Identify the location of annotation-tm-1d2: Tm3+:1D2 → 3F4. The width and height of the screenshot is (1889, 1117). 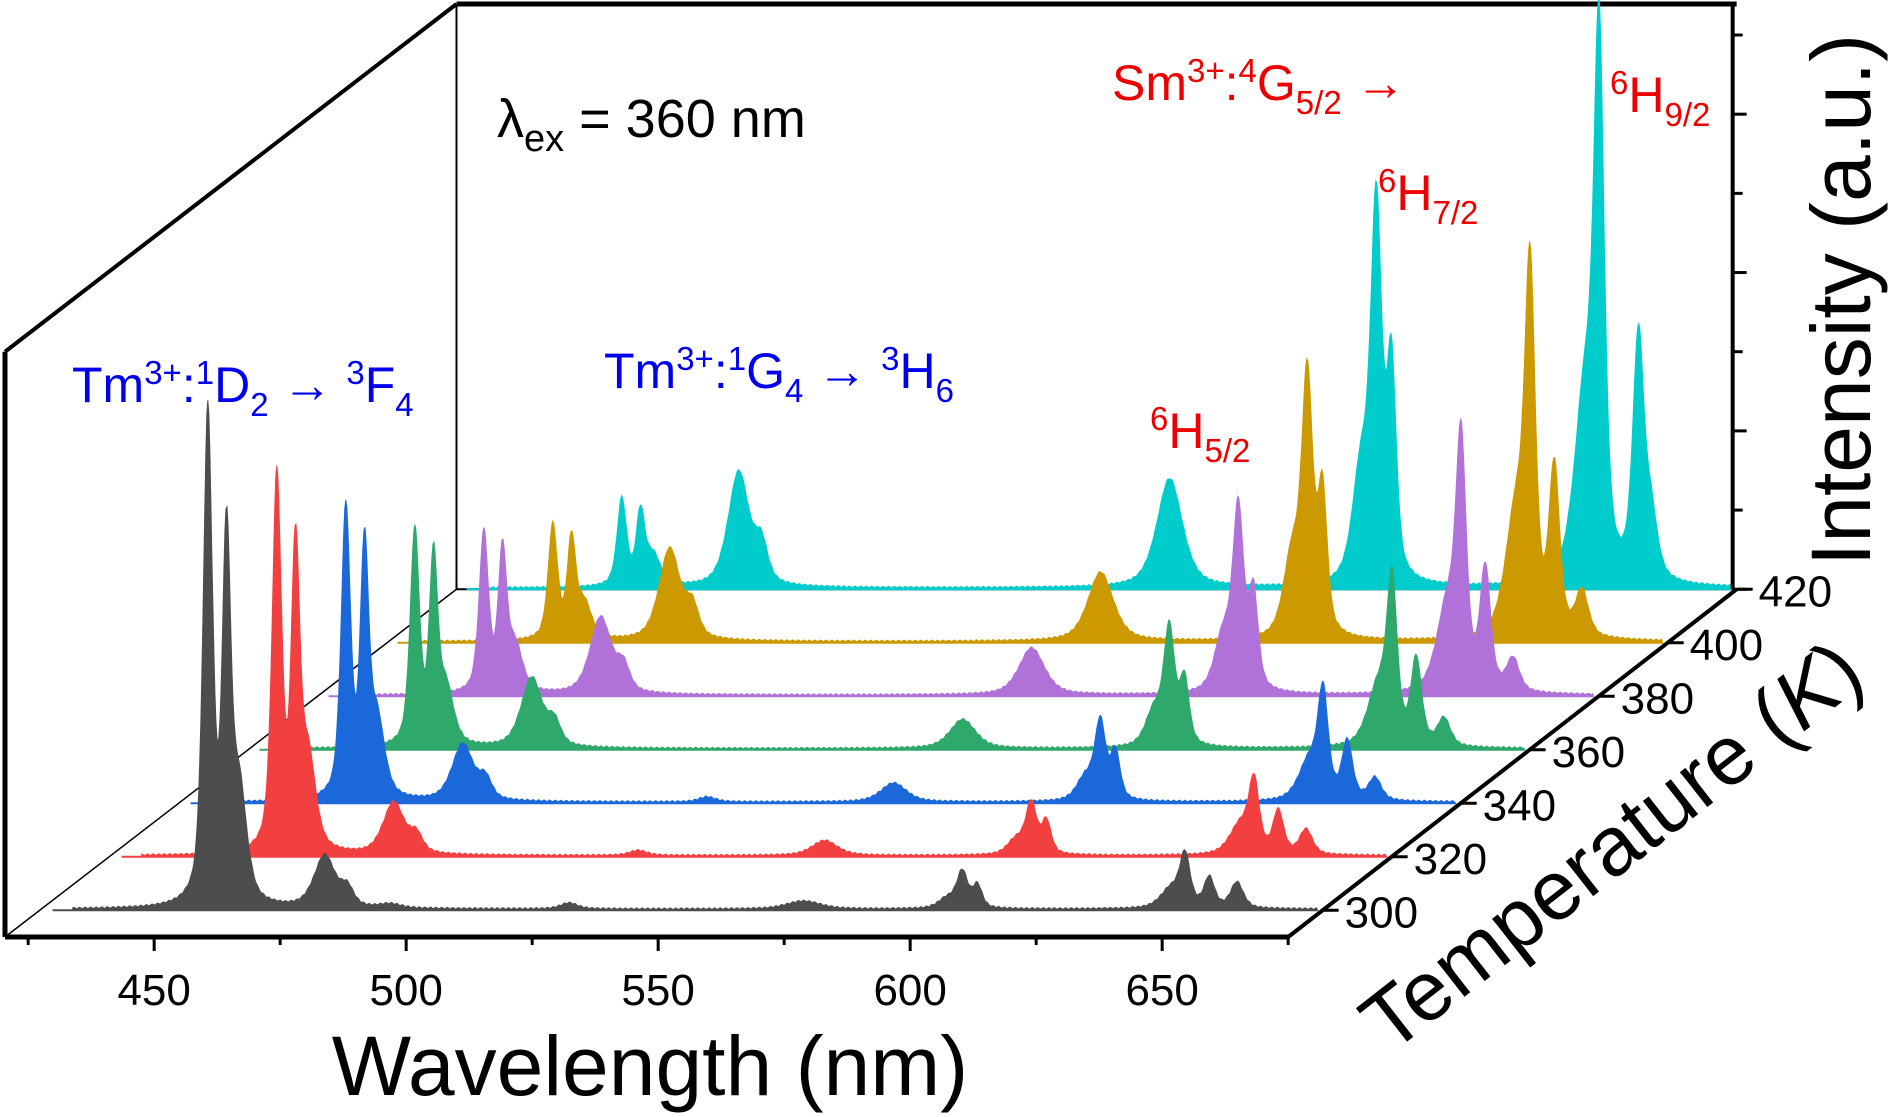
(243, 388).